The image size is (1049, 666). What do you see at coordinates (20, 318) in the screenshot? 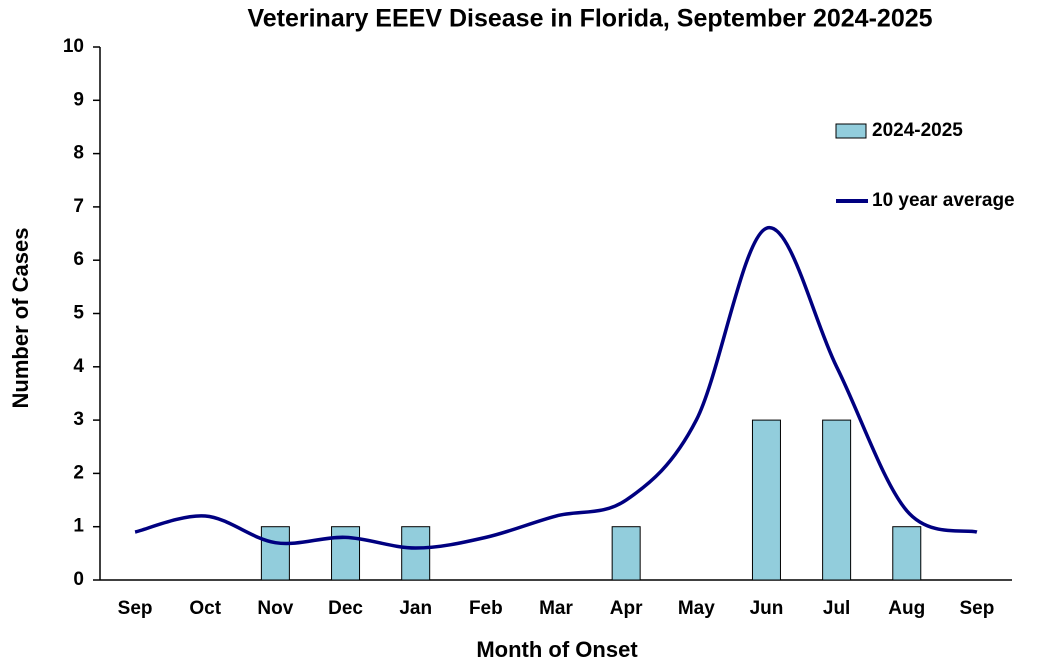
I see `y-axis-title: Number of Cases` at bounding box center [20, 318].